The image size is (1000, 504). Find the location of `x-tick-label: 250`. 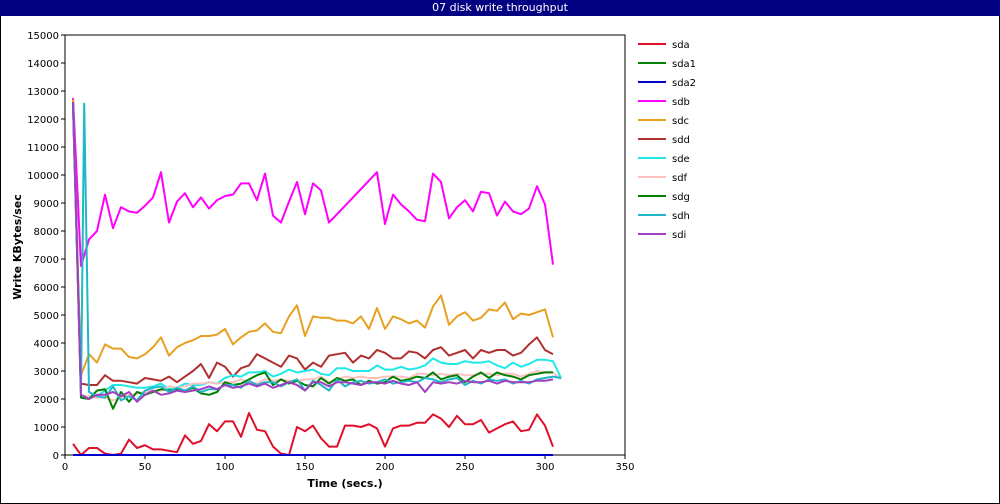

x-tick-label: 250 is located at coordinates (464, 467).